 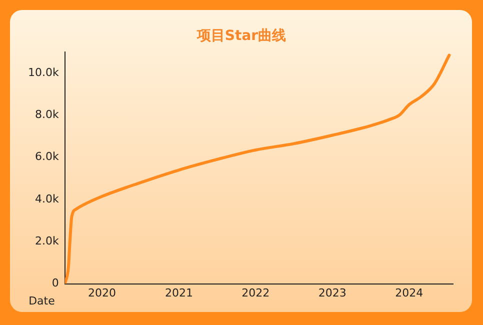 I want to click on y-tick-label: 6.0k, so click(x=47, y=157).